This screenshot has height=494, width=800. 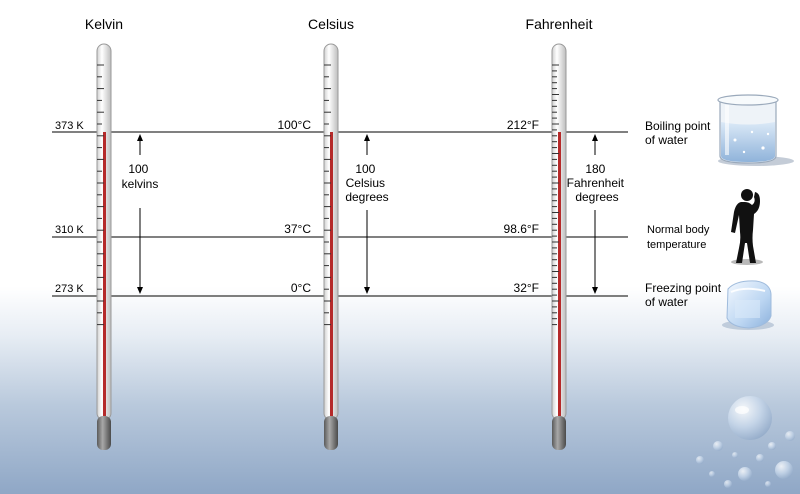 What do you see at coordinates (301, 288) in the screenshot?
I see `celsius-freezing-reading: 0°C` at bounding box center [301, 288].